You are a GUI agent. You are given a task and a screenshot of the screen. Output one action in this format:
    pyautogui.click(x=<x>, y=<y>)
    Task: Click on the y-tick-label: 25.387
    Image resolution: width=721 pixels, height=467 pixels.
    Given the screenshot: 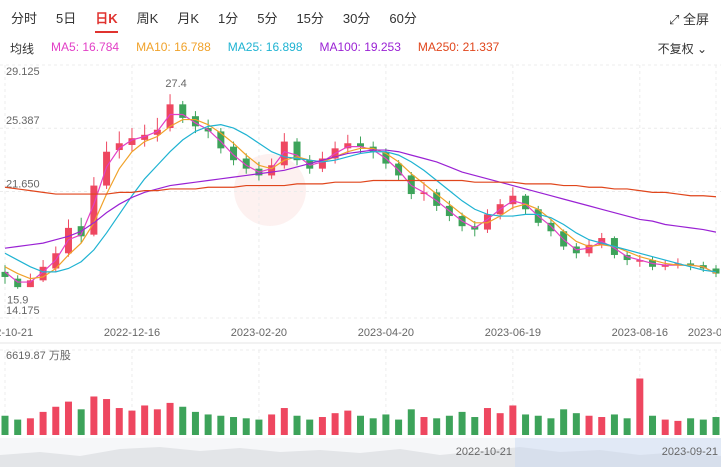 What is the action you would take?
    pyautogui.click(x=23, y=121)
    